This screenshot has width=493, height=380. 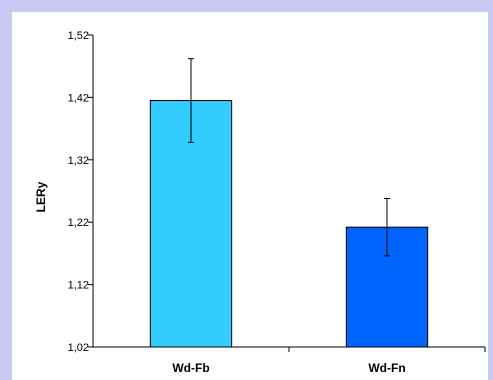 What do you see at coordinates (386, 368) in the screenshot?
I see `x-tick-label: Wd-Fn` at bounding box center [386, 368].